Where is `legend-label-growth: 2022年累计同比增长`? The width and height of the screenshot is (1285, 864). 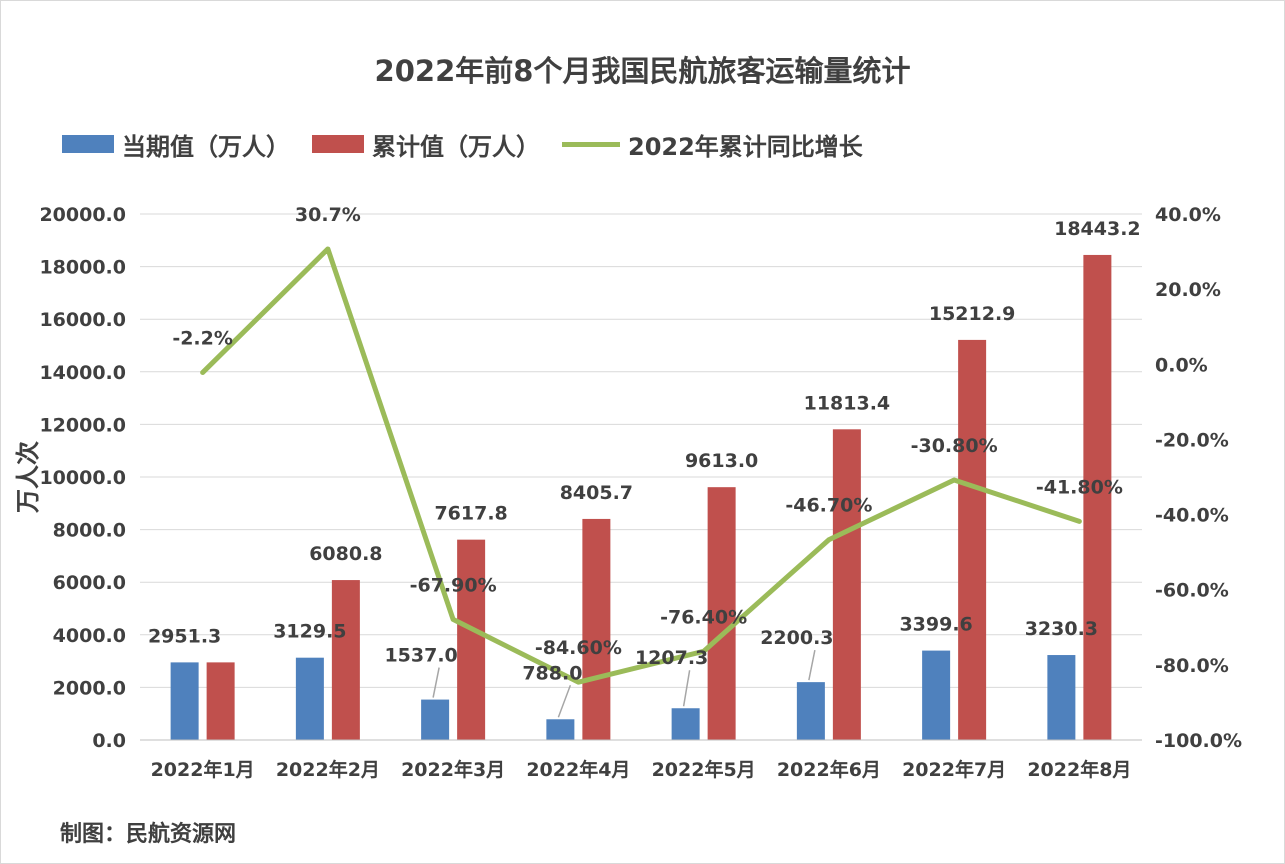
legend-label-growth: 2022年累计同比增长 is located at coordinates (745, 146).